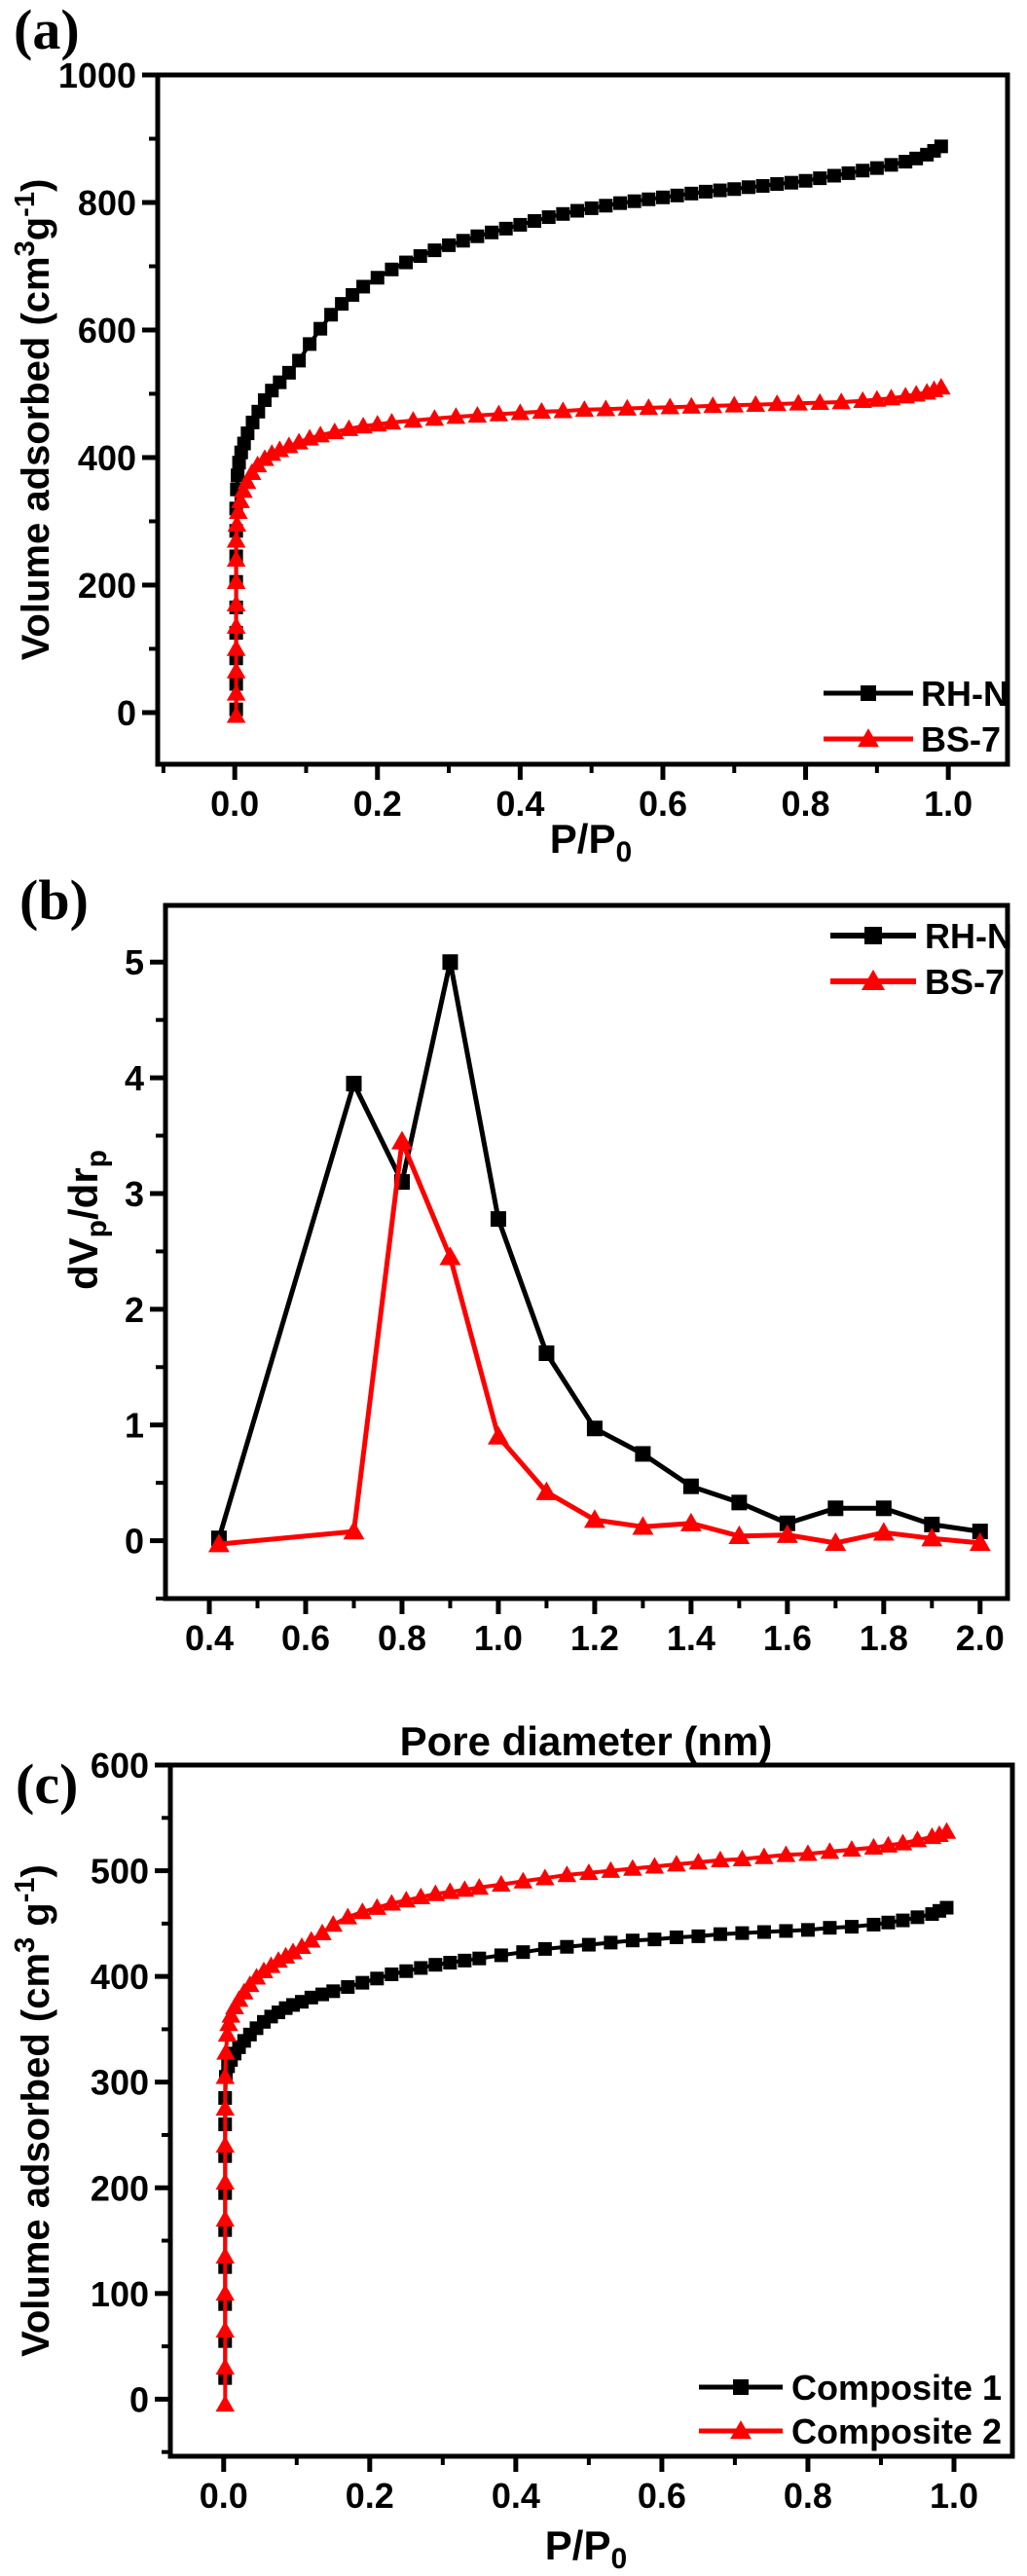  What do you see at coordinates (968, 936) in the screenshot?
I see `panel-b-legend-label-rh-n: RH-N` at bounding box center [968, 936].